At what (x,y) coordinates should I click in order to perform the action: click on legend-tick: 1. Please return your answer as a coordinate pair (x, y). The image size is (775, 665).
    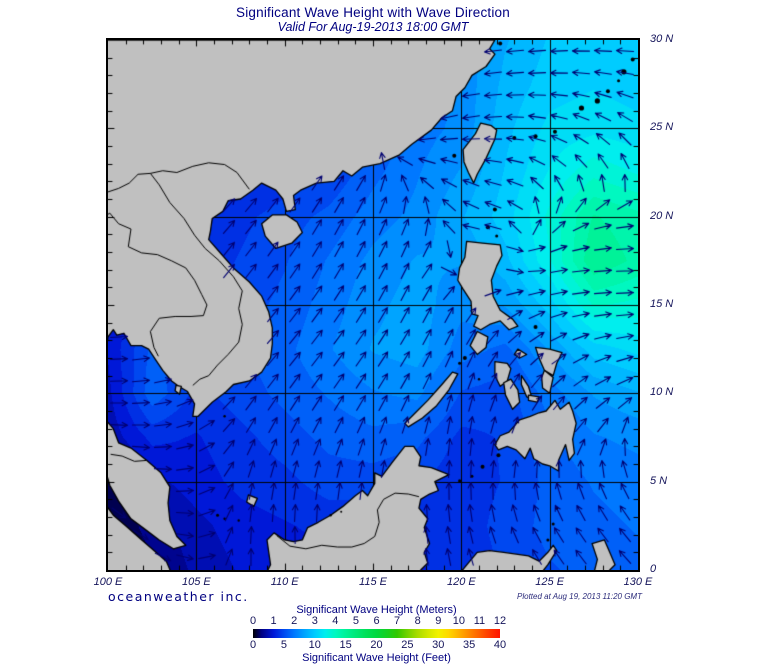
    Looking at the image, I should click on (273, 621).